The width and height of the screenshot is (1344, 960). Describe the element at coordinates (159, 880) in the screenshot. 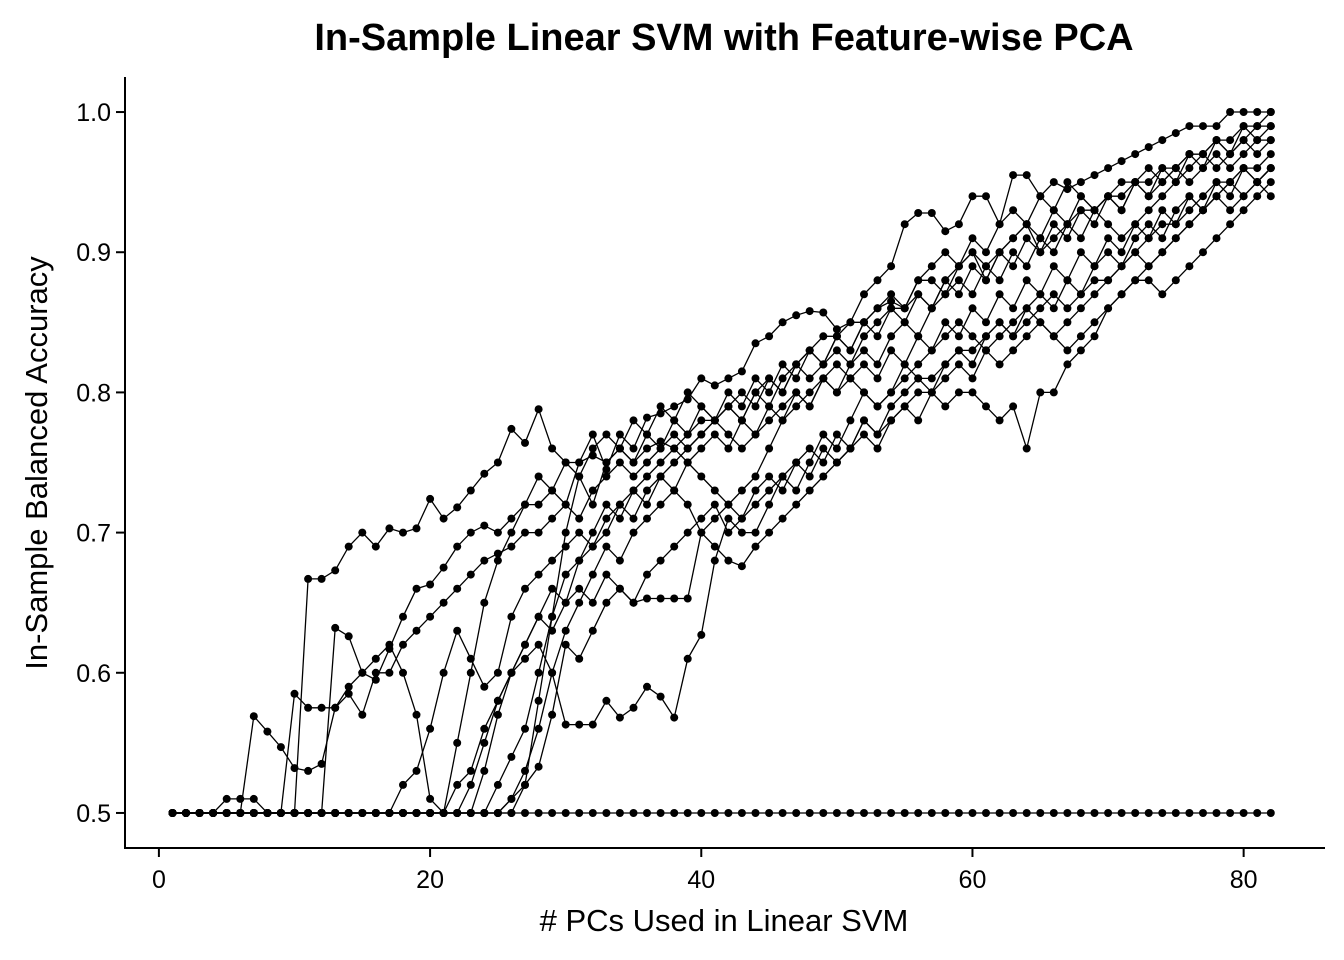

I see `x-tick-label: 0` at that location.